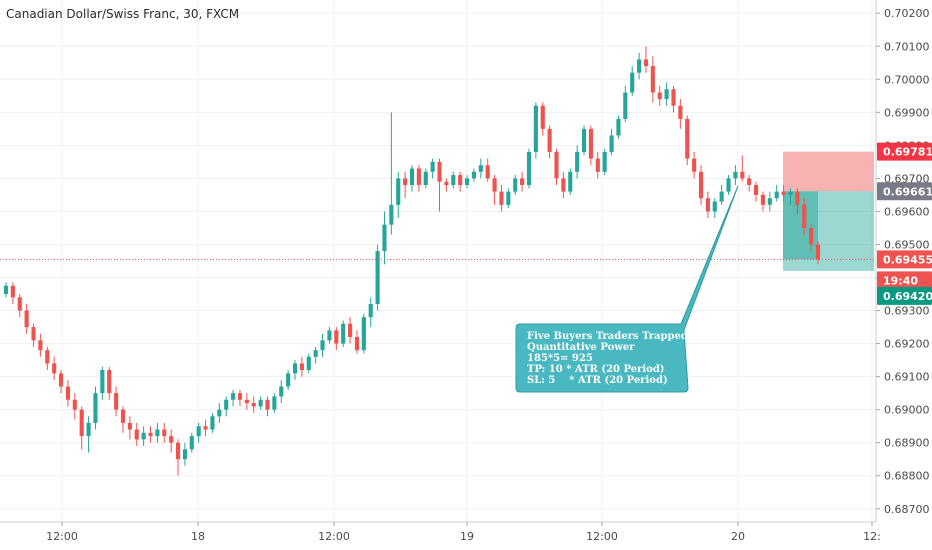  I want to click on price-tick-label: 0.69100, so click(907, 377).